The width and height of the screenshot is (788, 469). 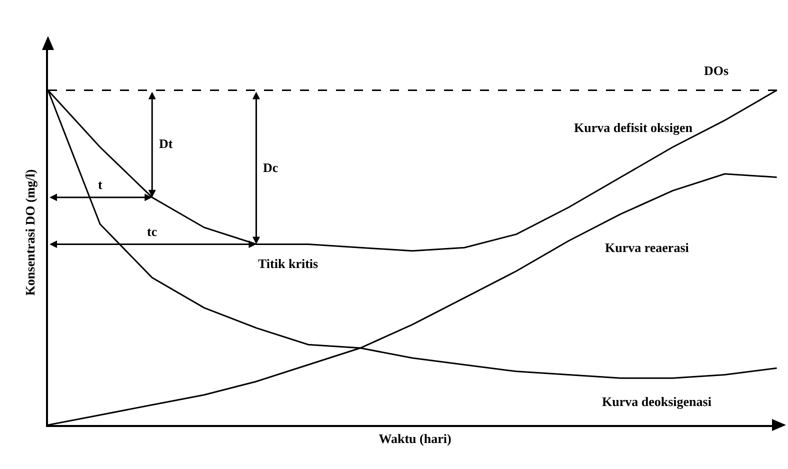 What do you see at coordinates (634, 127) in the screenshot?
I see `series-label: Kurva defisit oksigen` at bounding box center [634, 127].